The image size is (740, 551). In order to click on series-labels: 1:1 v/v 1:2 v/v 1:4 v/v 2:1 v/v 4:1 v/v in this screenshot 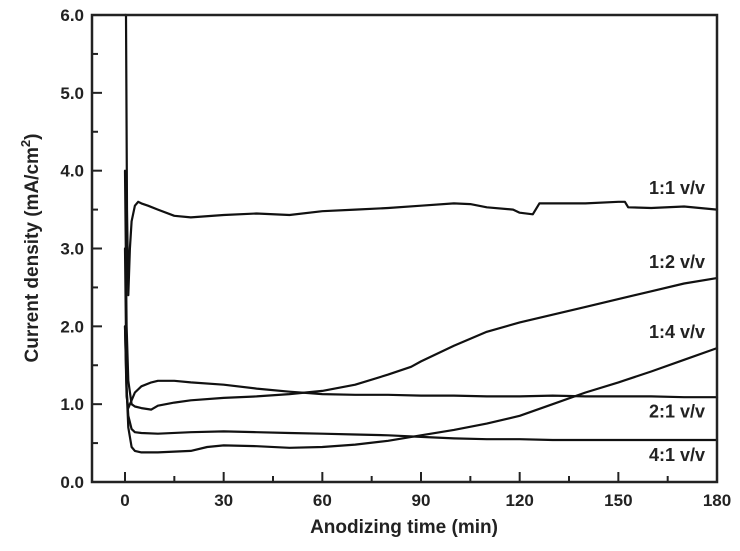, I will do `click(677, 321)`.